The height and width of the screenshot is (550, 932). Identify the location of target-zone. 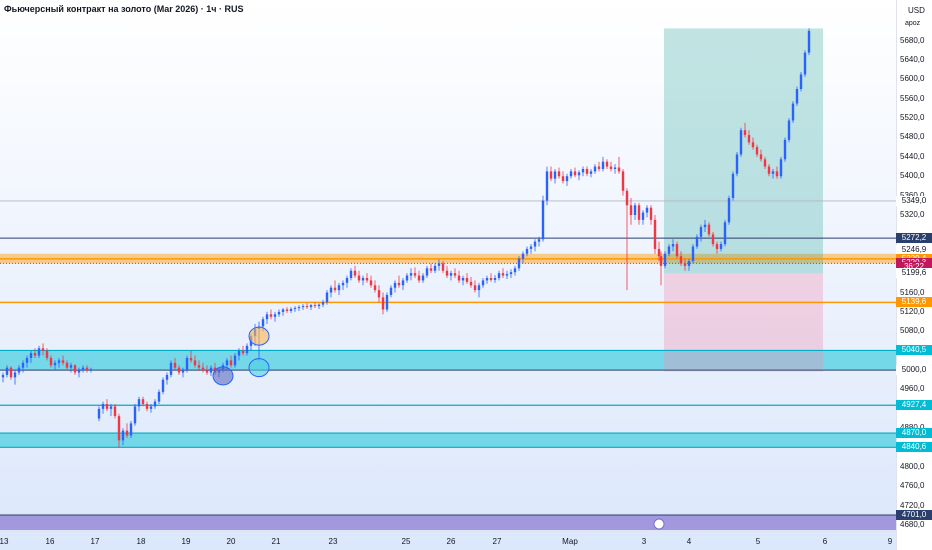
(743, 151).